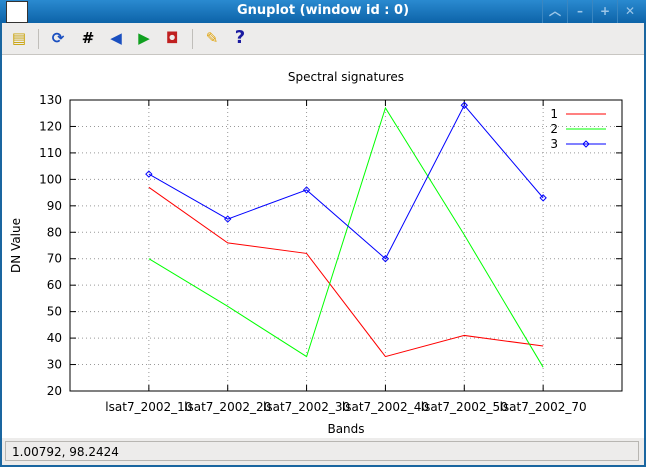  I want to click on mouse-coordinates: 1.00792, 98.2424, so click(322, 451).